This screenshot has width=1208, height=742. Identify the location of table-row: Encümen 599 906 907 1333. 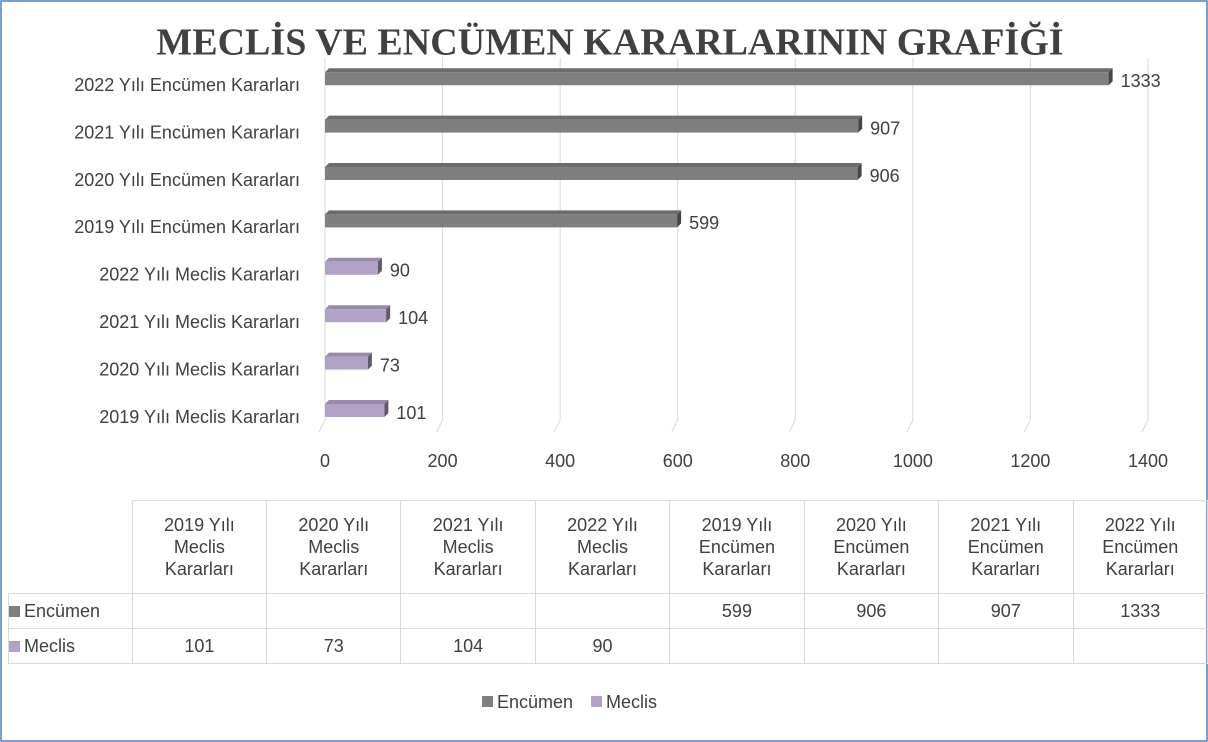
(608, 611).